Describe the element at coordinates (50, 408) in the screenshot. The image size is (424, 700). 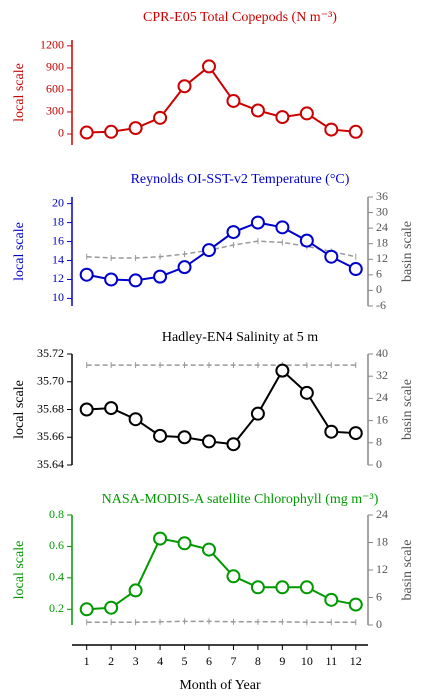
I see `y-tick-label: 35.68` at that location.